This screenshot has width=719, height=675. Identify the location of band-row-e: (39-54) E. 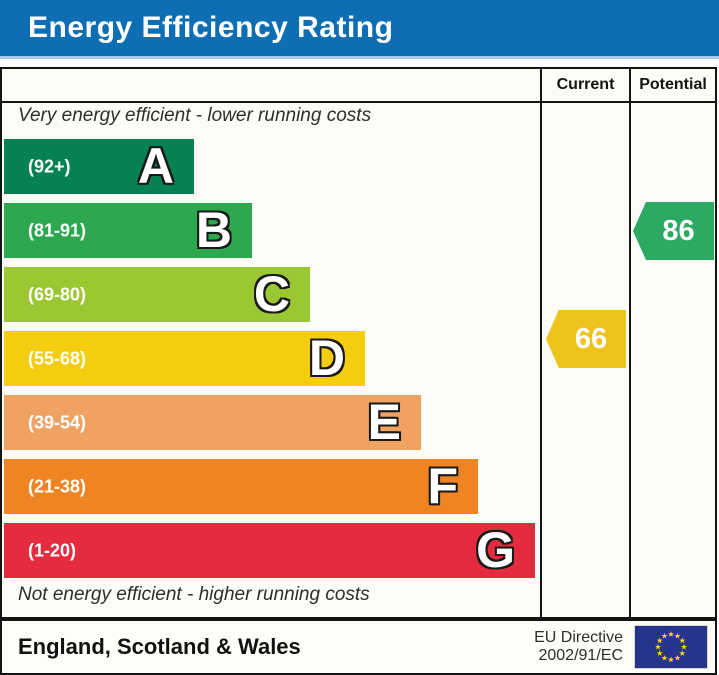
(269, 427).